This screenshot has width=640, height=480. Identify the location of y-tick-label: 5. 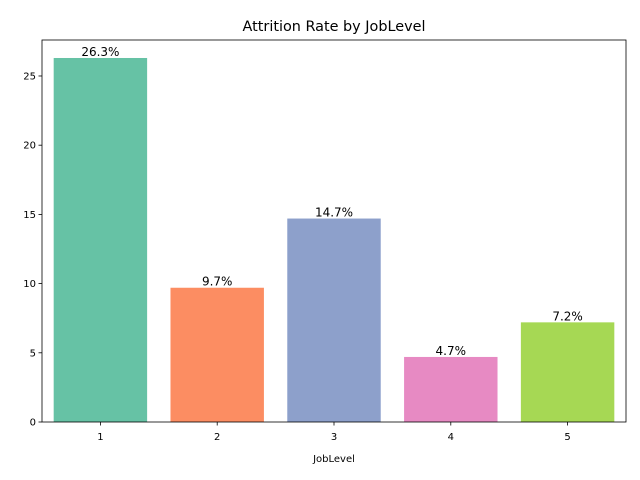
(33, 353).